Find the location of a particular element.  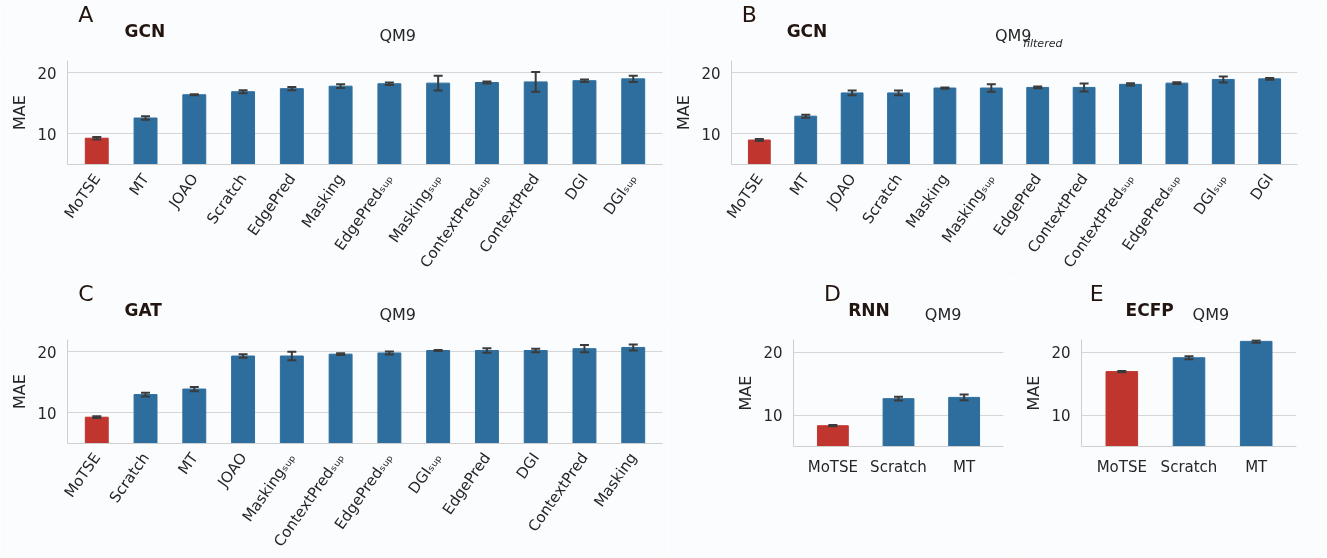

text: D is located at coordinates (832, 293).